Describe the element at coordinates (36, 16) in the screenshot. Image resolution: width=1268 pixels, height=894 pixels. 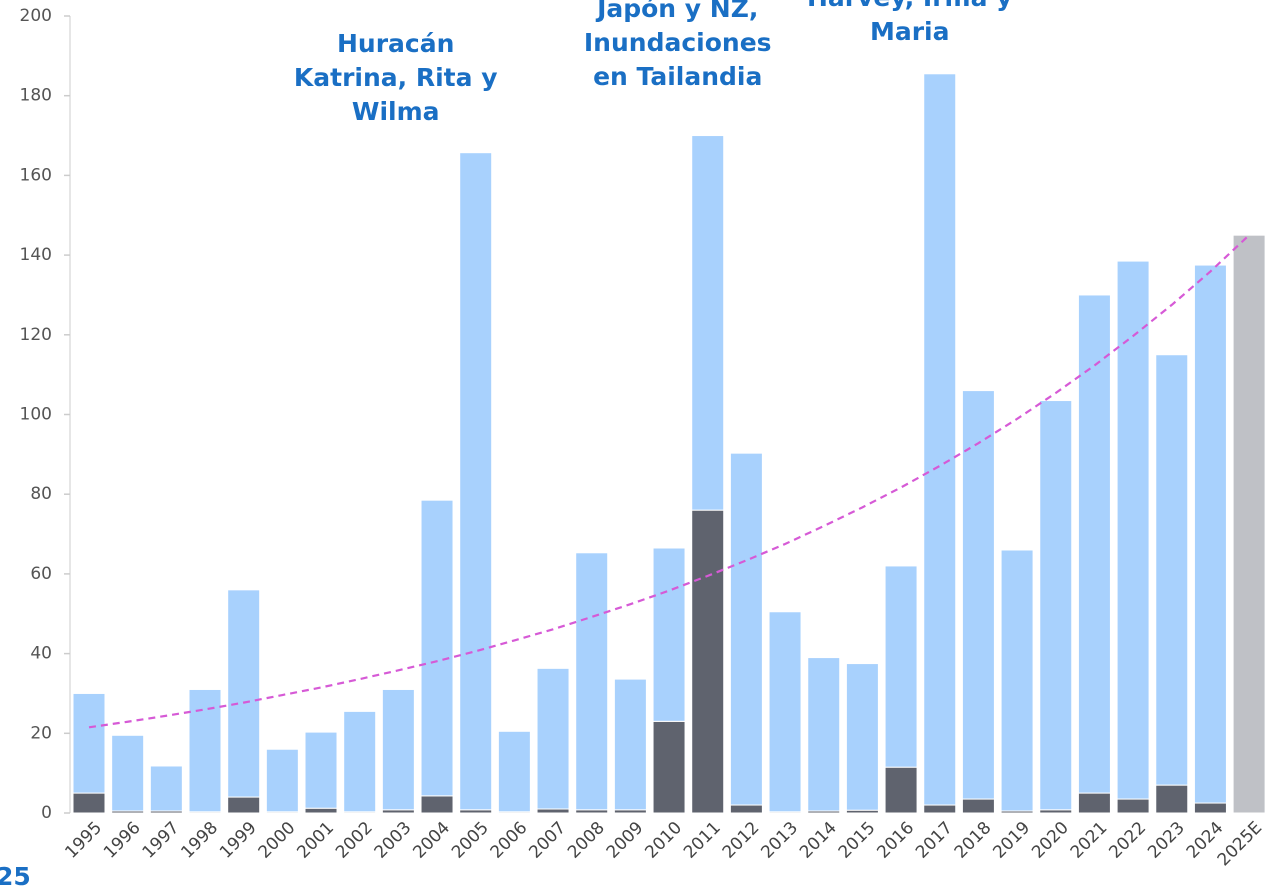
I see `y-tick-label: 200` at that location.